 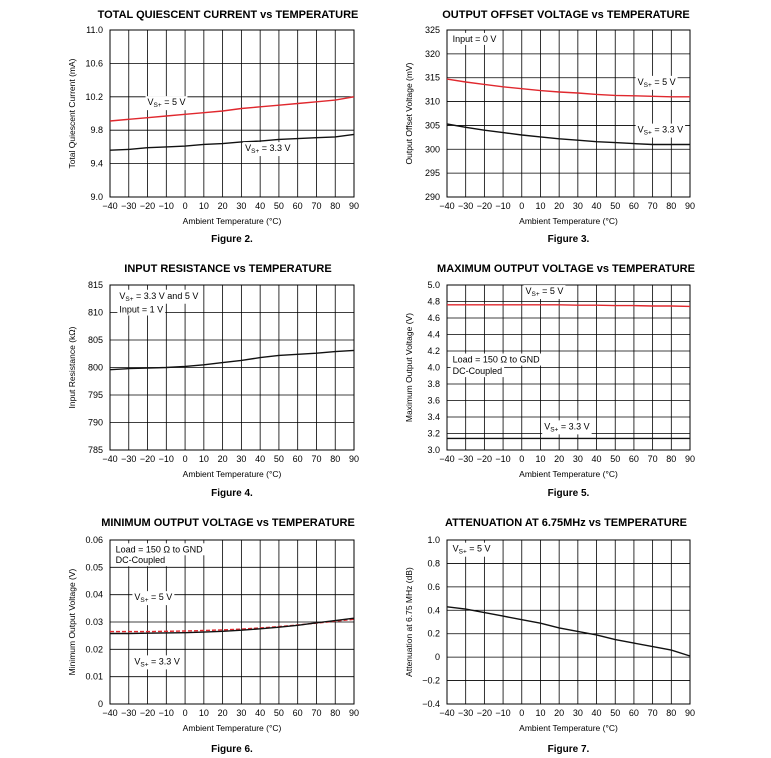 I want to click on y-tick-label: −0.2, so click(x=431, y=681).